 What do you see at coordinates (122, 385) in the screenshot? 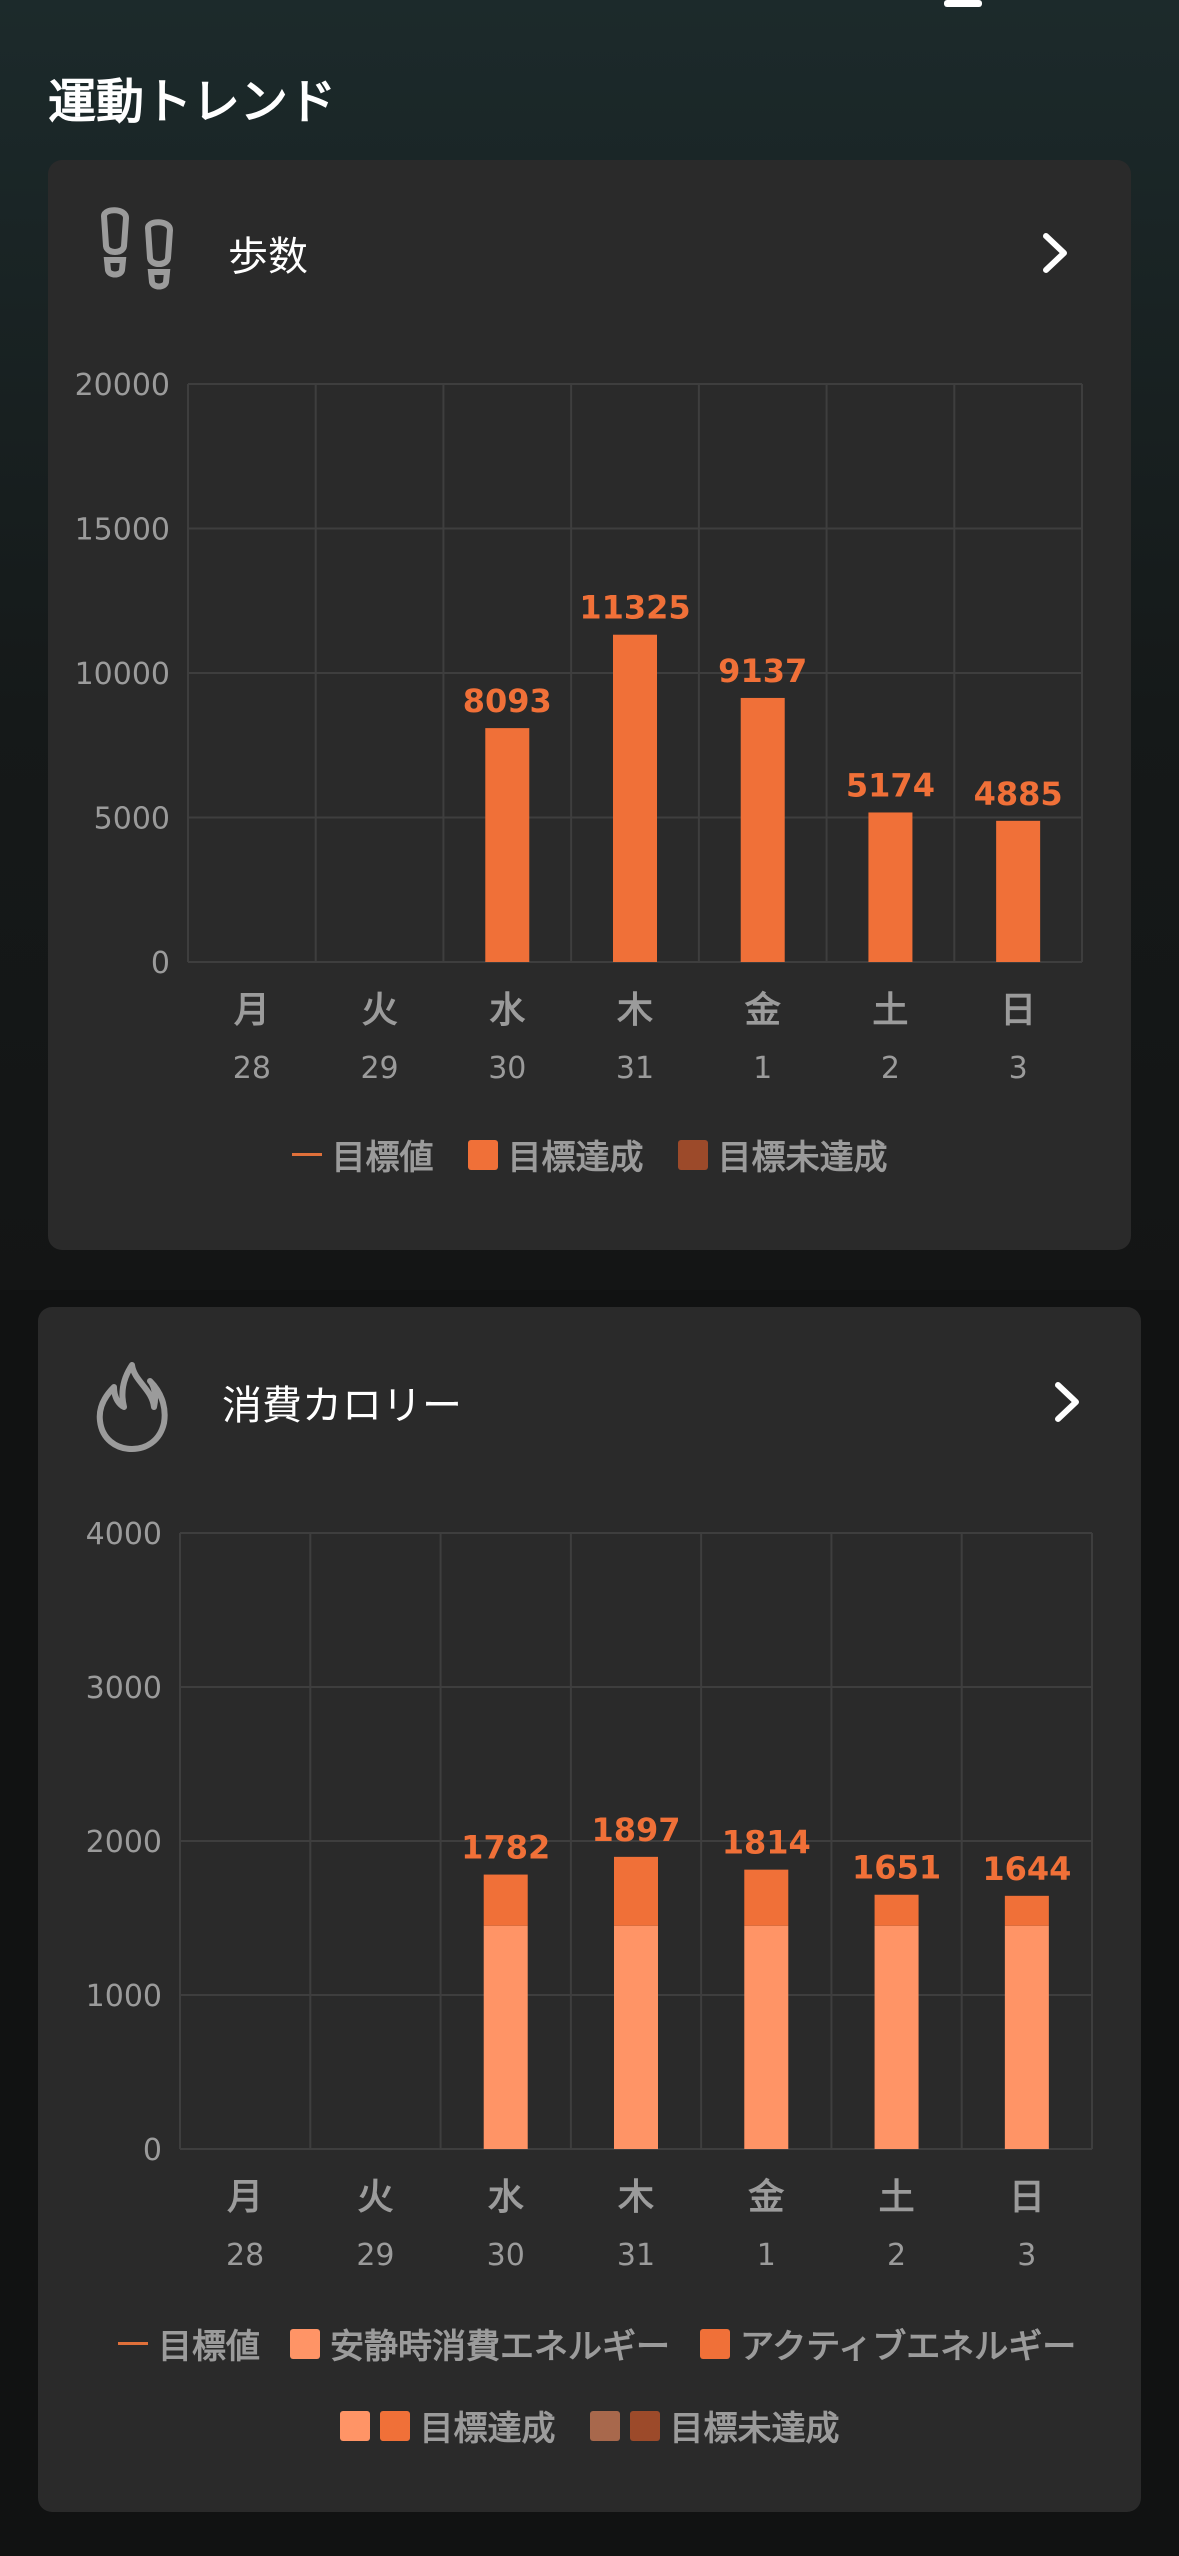
I see `y-tick-label: 20000` at bounding box center [122, 385].